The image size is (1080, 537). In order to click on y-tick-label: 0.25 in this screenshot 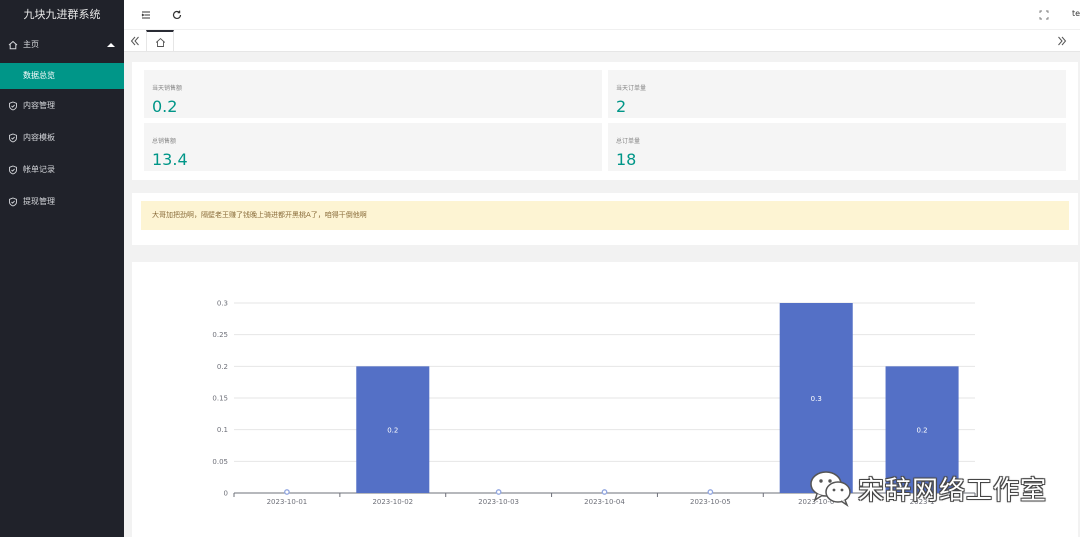, I will do `click(220, 335)`.